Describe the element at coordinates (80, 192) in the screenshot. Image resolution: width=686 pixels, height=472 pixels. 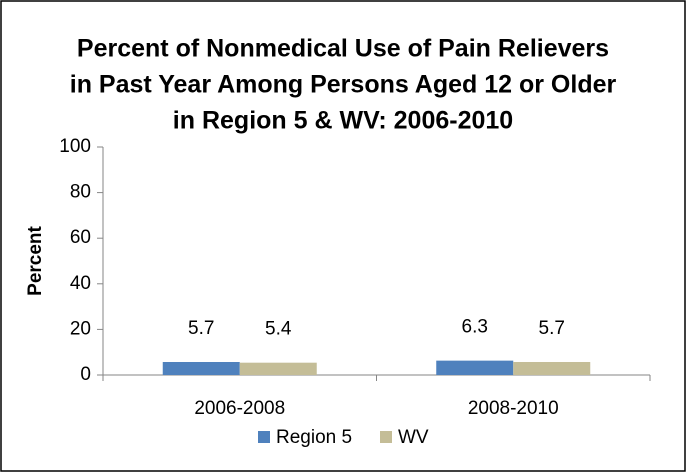
I see `y-tick-label: 80` at that location.